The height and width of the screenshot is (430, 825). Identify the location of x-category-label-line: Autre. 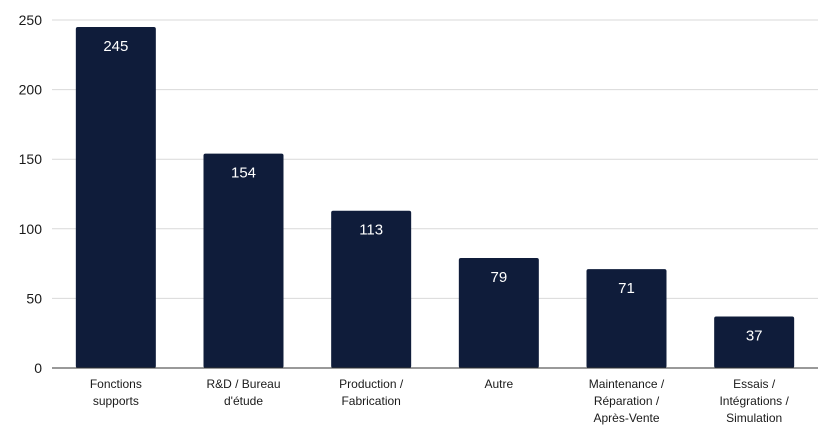
(498, 384).